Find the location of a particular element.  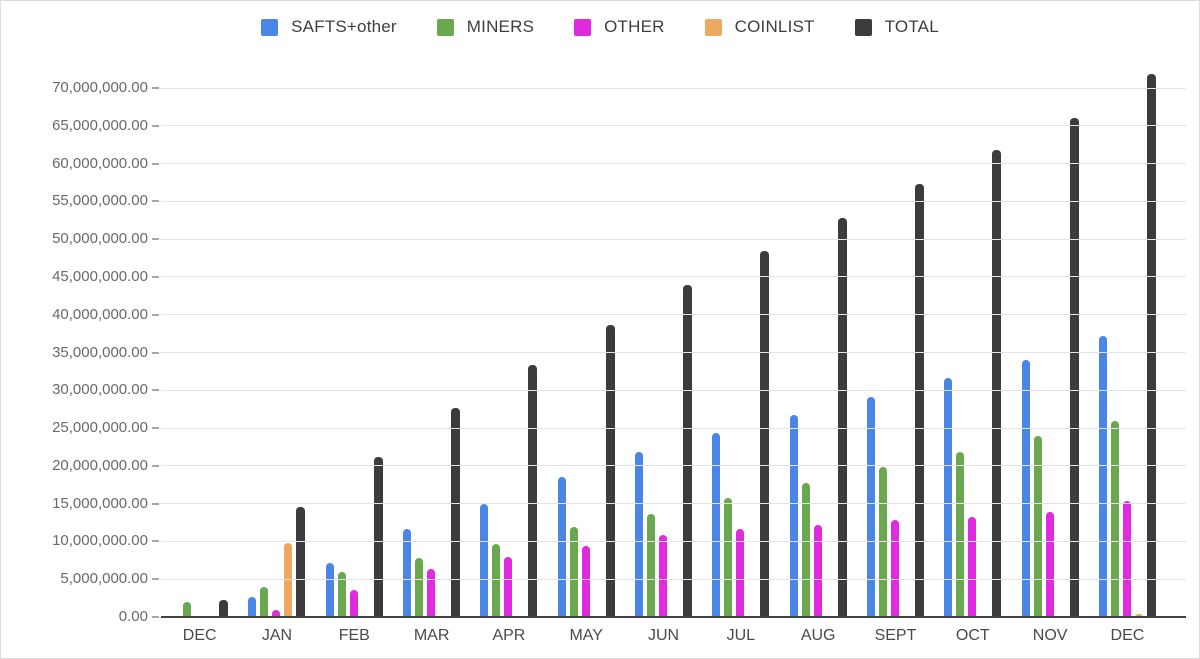

bar-group-oct-10: OCT is located at coordinates (972, 352).